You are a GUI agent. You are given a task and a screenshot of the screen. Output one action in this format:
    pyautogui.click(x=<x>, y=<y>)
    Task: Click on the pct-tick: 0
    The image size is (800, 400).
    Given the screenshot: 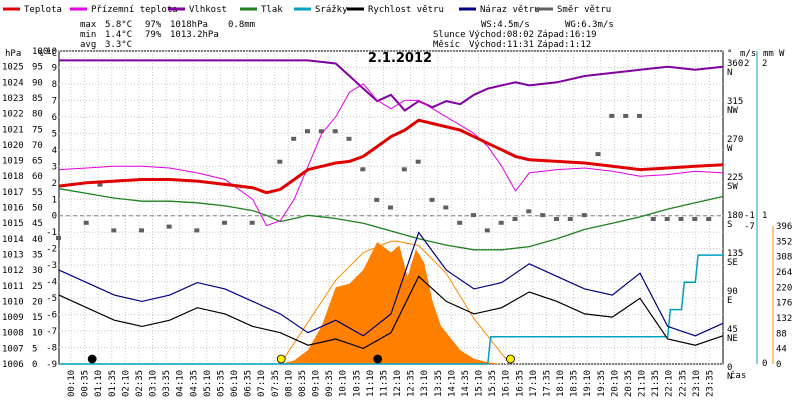 What is the action you would take?
    pyautogui.click(x=34, y=365)
    